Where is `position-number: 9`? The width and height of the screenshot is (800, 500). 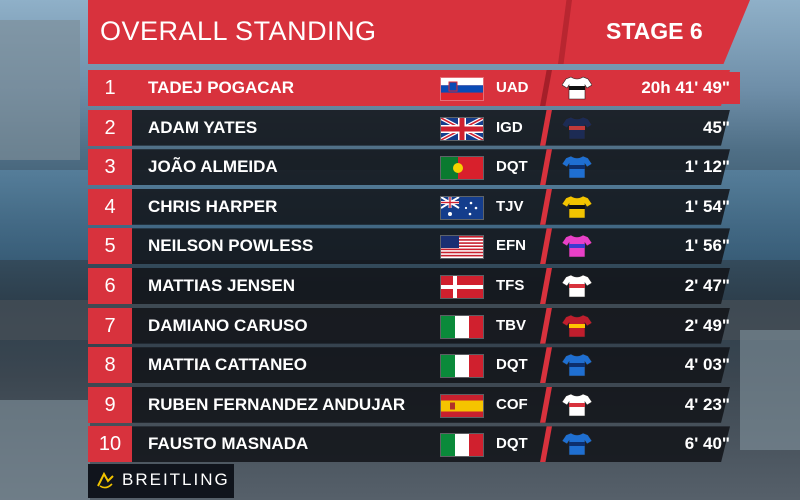 position-number: 9 is located at coordinates (110, 404).